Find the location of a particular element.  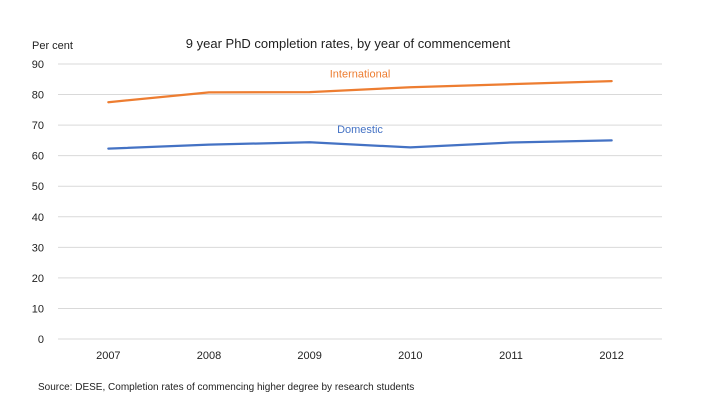

series-lines is located at coordinates (360, 114).